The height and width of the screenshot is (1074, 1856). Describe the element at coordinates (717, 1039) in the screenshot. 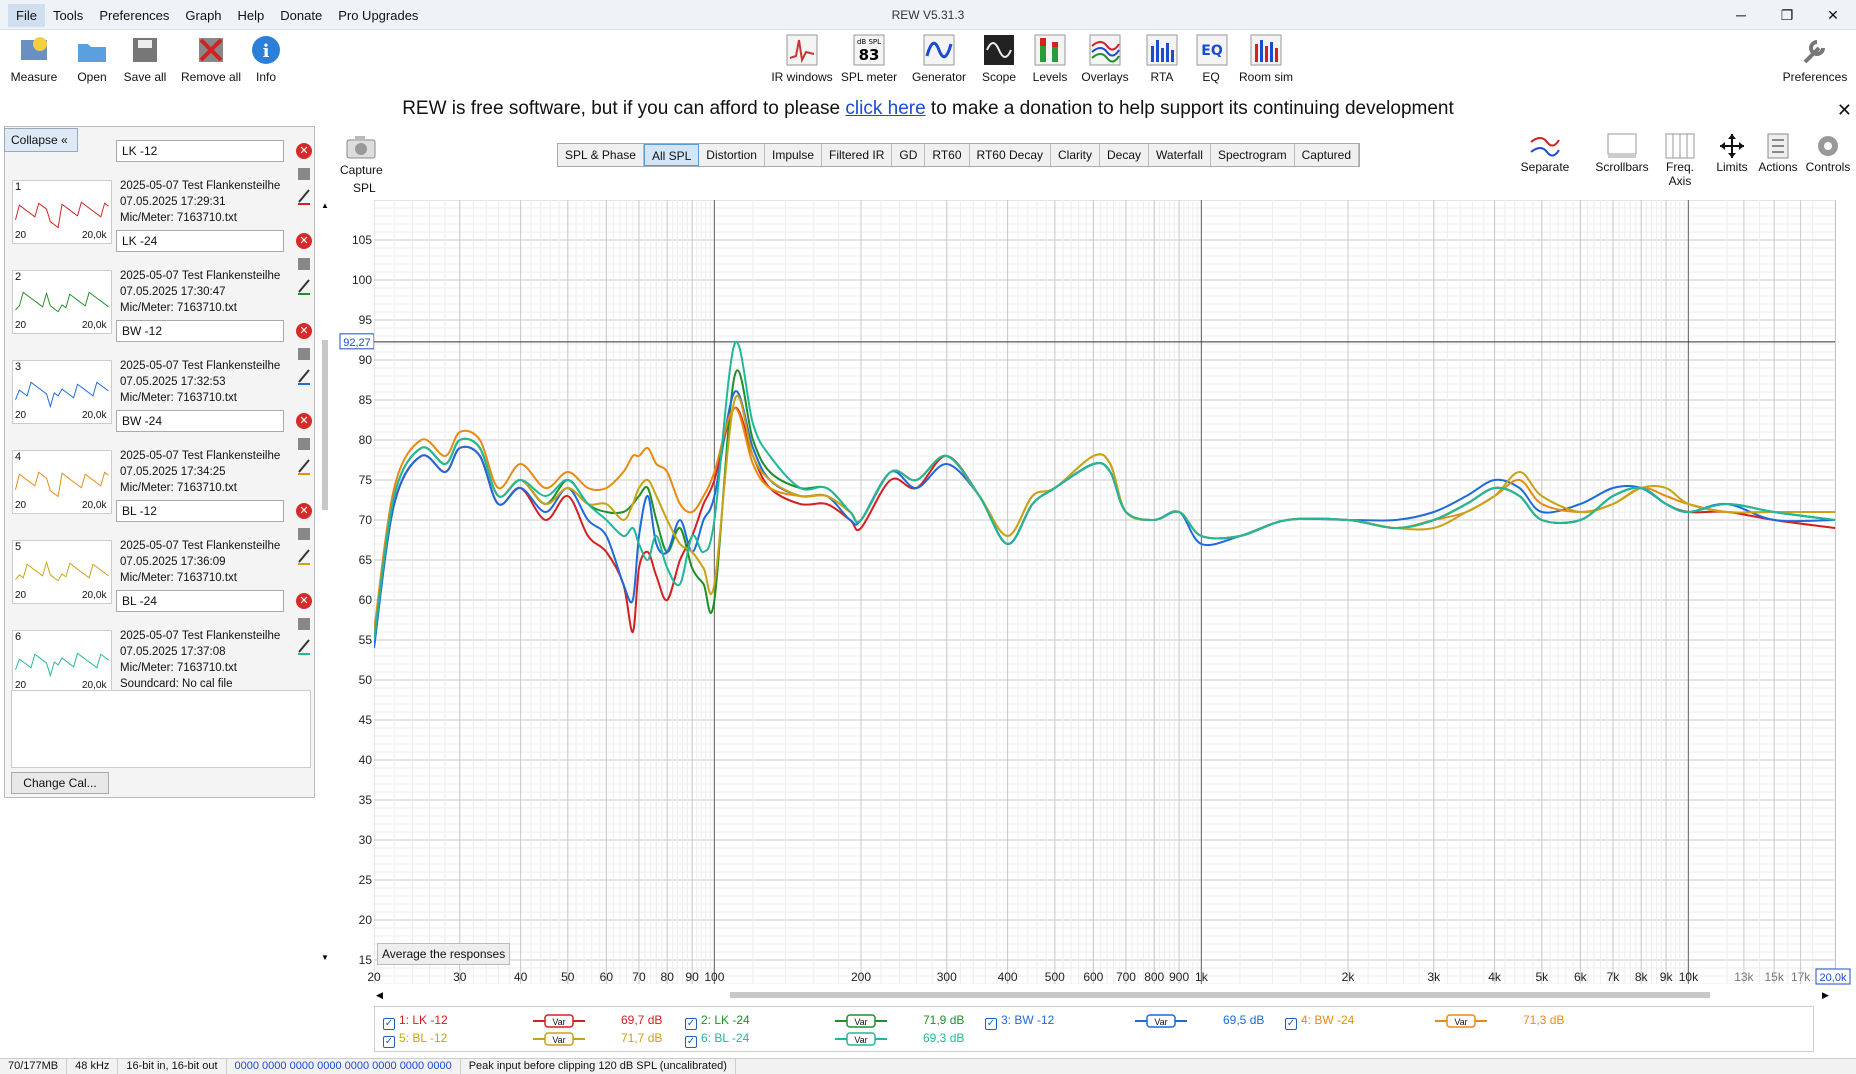

I see `legend-item: ✓ 6: BL -24` at that location.